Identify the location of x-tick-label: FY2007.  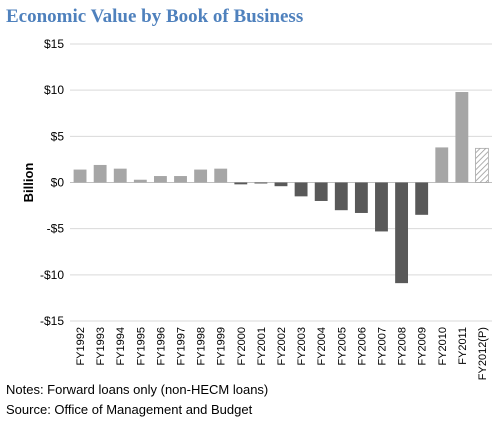
(382, 346).